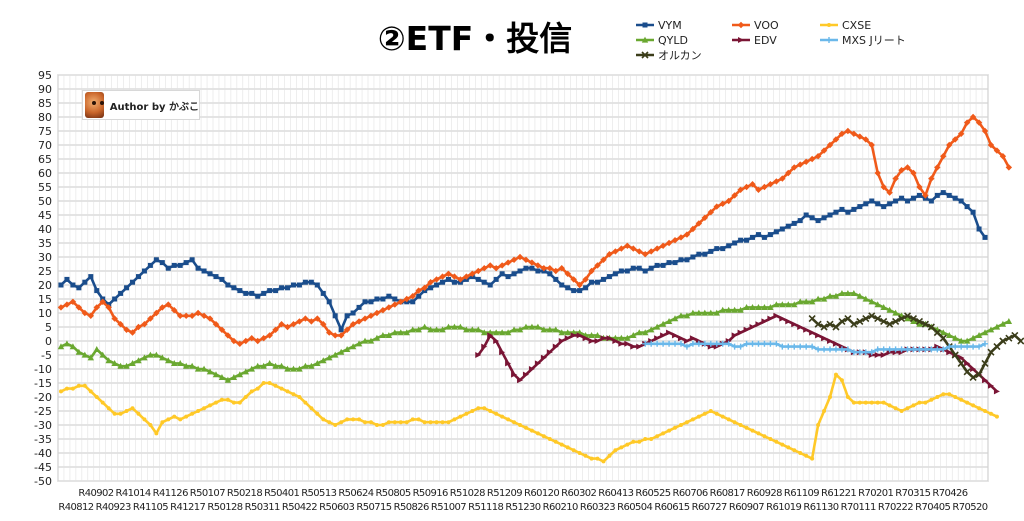  What do you see at coordinates (45, 145) in the screenshot?
I see `y-tick-label: 70` at bounding box center [45, 145].